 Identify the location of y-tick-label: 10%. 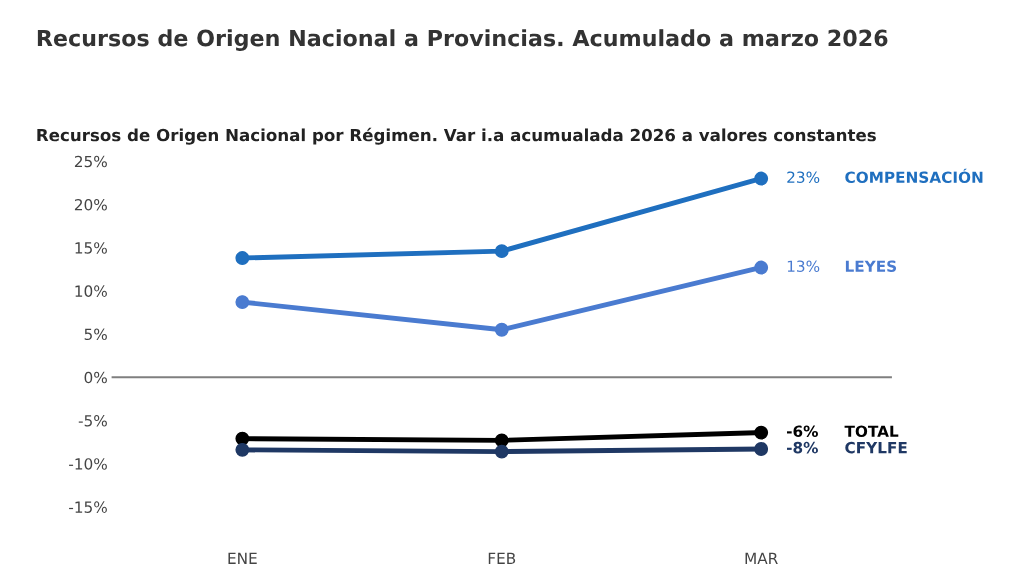
(91, 291).